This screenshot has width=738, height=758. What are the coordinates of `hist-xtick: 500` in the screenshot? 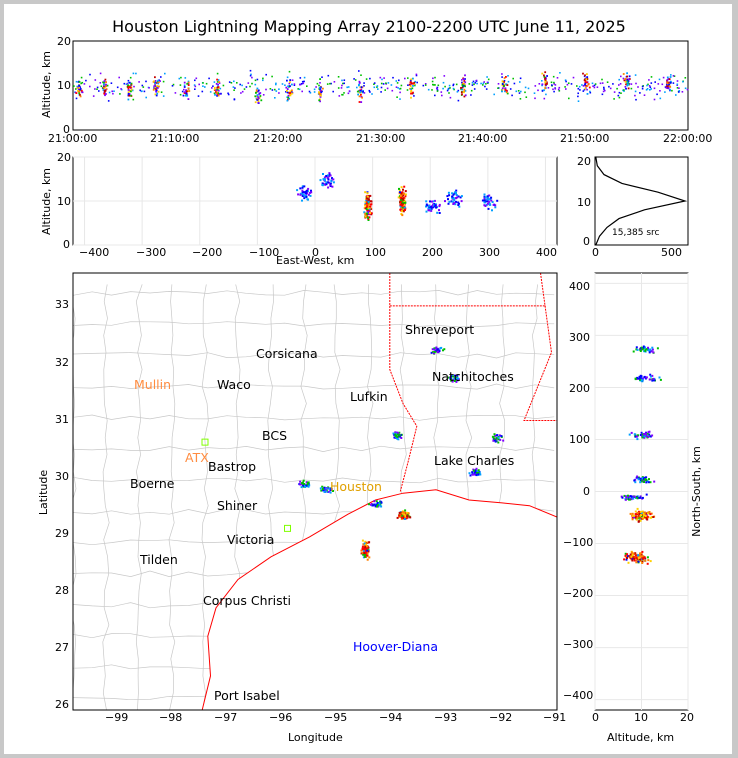 It's located at (671, 252).